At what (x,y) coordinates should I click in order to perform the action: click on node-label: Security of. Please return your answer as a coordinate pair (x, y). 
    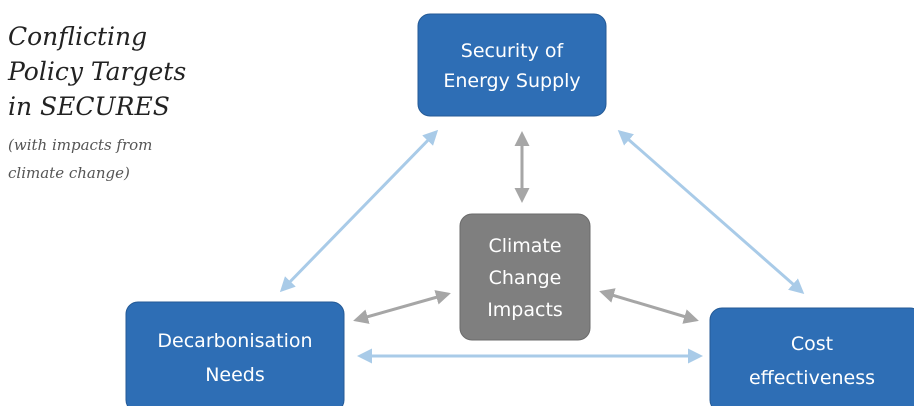
    Looking at the image, I should click on (513, 51).